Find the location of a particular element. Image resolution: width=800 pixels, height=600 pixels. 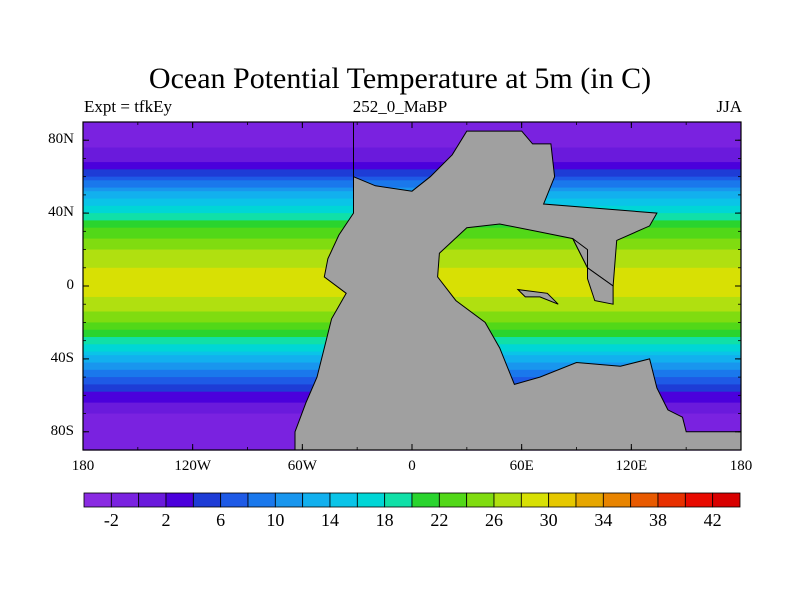

colorbar-label: 42 is located at coordinates (712, 520).